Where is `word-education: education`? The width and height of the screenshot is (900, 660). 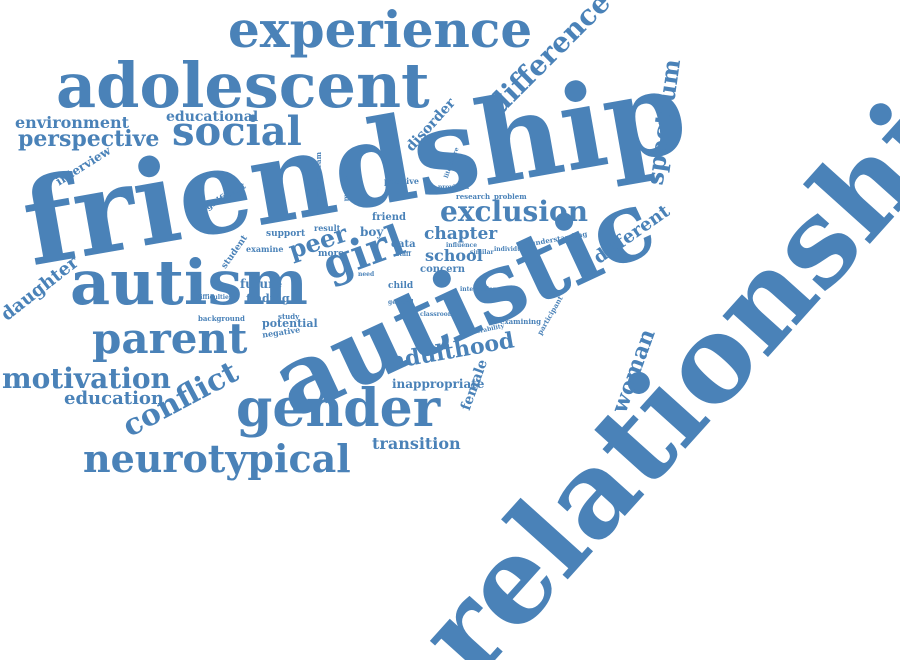
word-education: education is located at coordinates (114, 398).